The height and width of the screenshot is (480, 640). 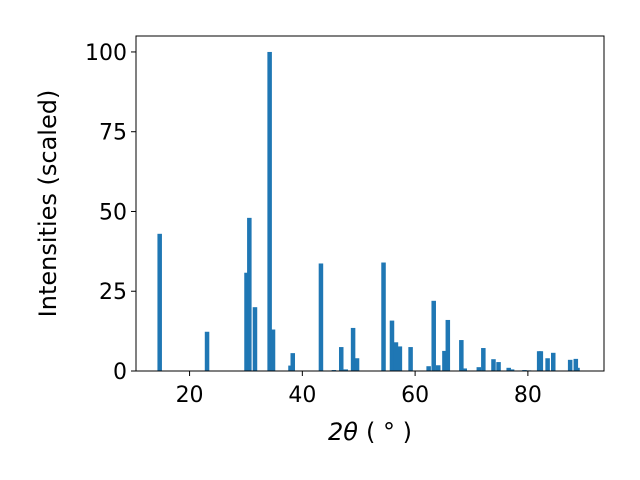 I want to click on x-axis-ticks: 20 40 60 80, so click(x=359, y=389).